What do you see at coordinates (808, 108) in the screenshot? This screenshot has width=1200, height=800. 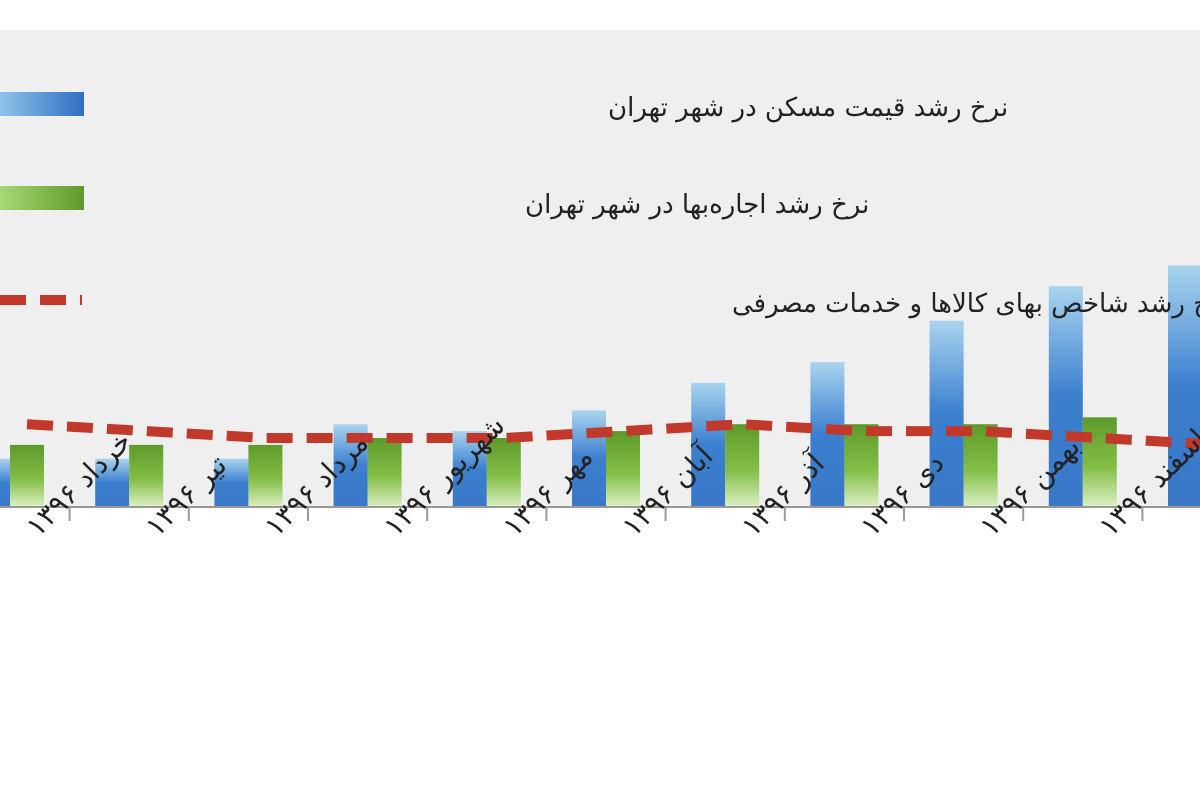 I see `legend-label-housing-price: نرخ رشد قیمت مسکن در شهر تهران` at bounding box center [808, 108].